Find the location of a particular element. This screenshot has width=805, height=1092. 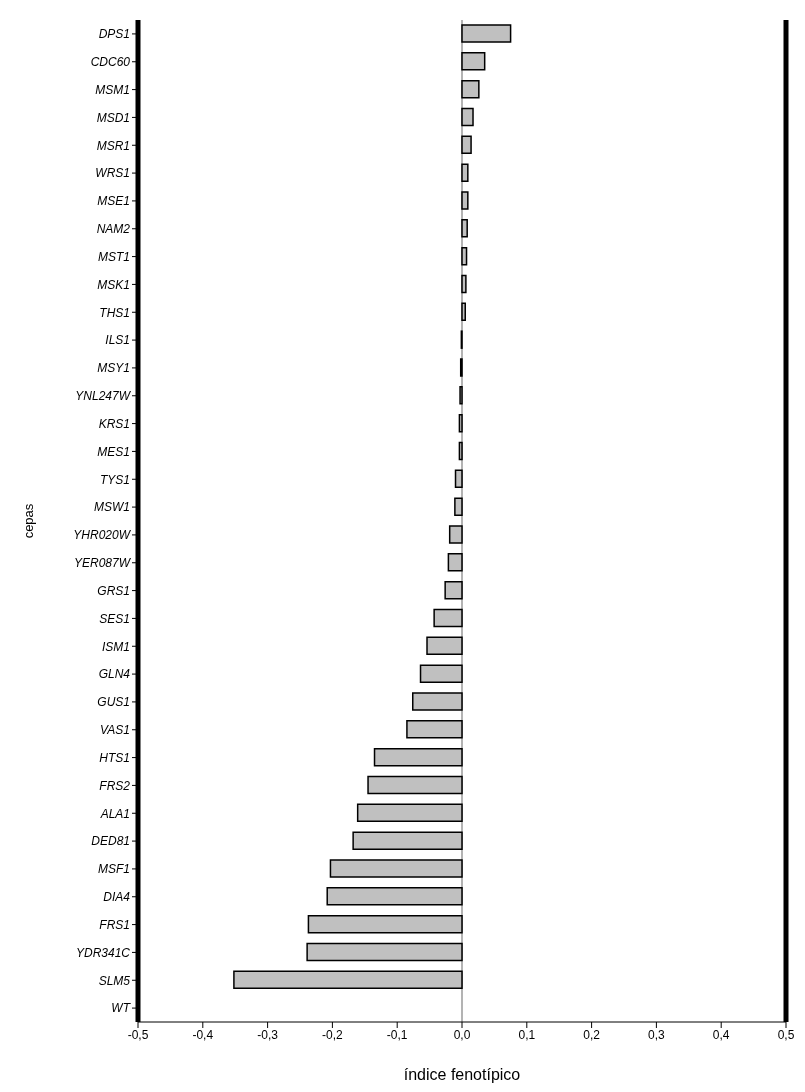

x-tick-label: 0,2 is located at coordinates (592, 1034).